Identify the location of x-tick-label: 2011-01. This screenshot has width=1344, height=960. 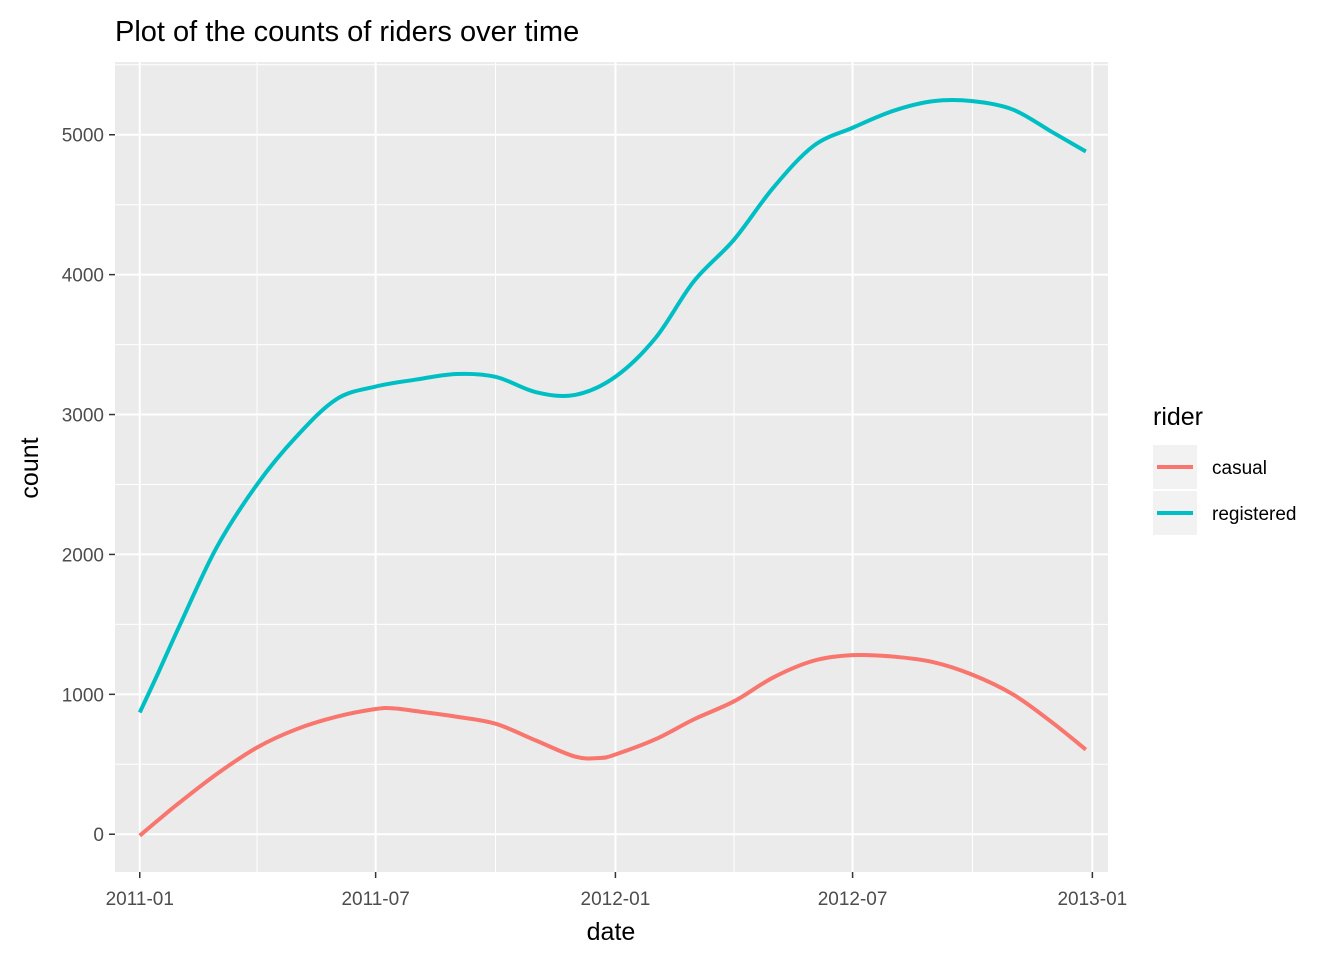
(140, 899).